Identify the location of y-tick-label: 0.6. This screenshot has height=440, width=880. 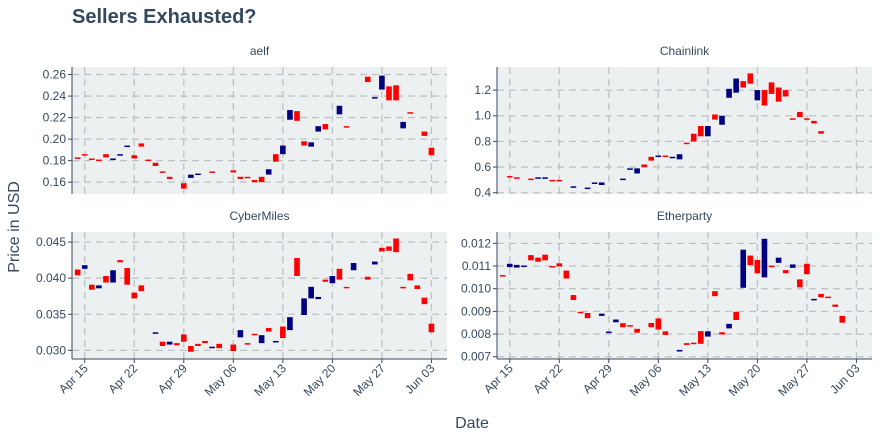
(482, 167).